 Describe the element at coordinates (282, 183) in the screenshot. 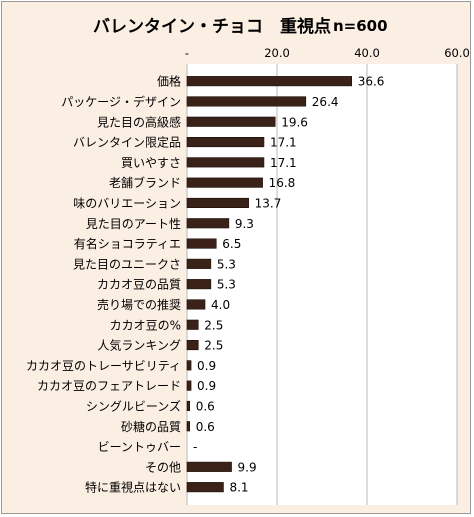

I see `data-label: 16.8` at that location.